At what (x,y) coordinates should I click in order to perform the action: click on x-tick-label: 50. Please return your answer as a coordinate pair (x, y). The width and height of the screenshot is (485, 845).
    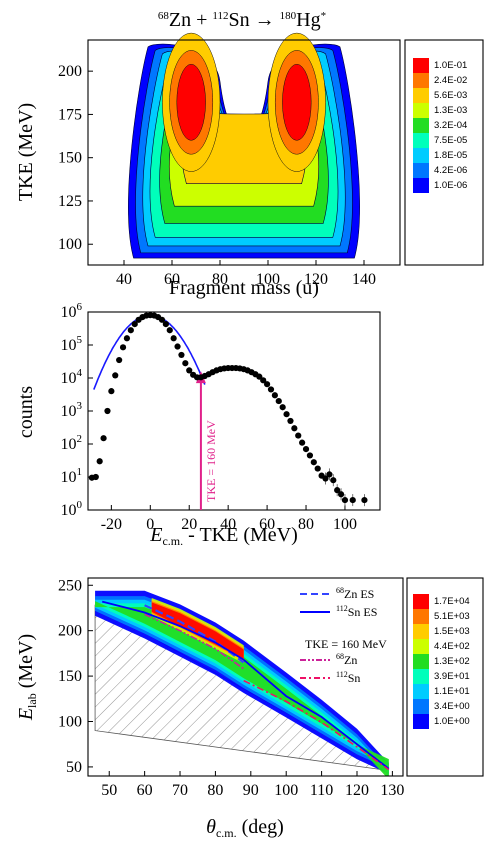
    Looking at the image, I should click on (109, 790).